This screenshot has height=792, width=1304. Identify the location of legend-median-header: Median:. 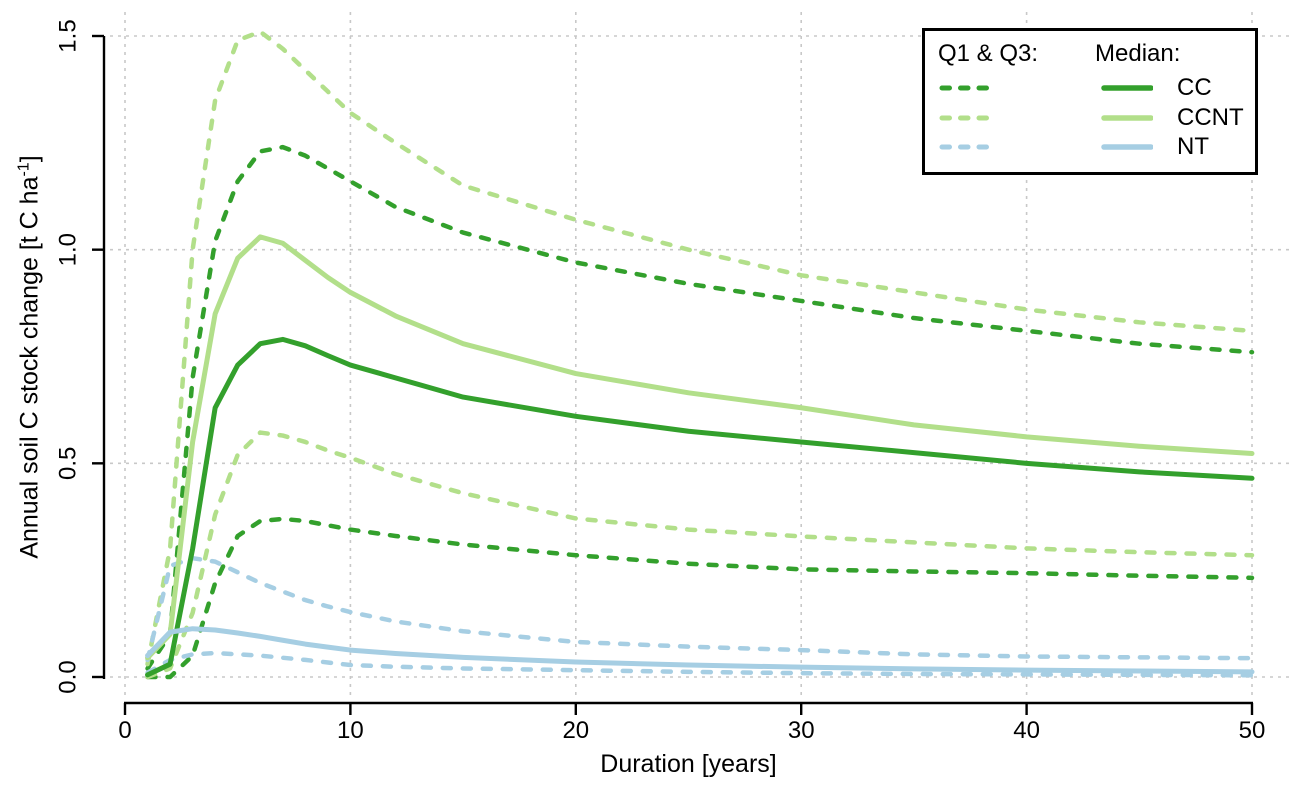
(1138, 53).